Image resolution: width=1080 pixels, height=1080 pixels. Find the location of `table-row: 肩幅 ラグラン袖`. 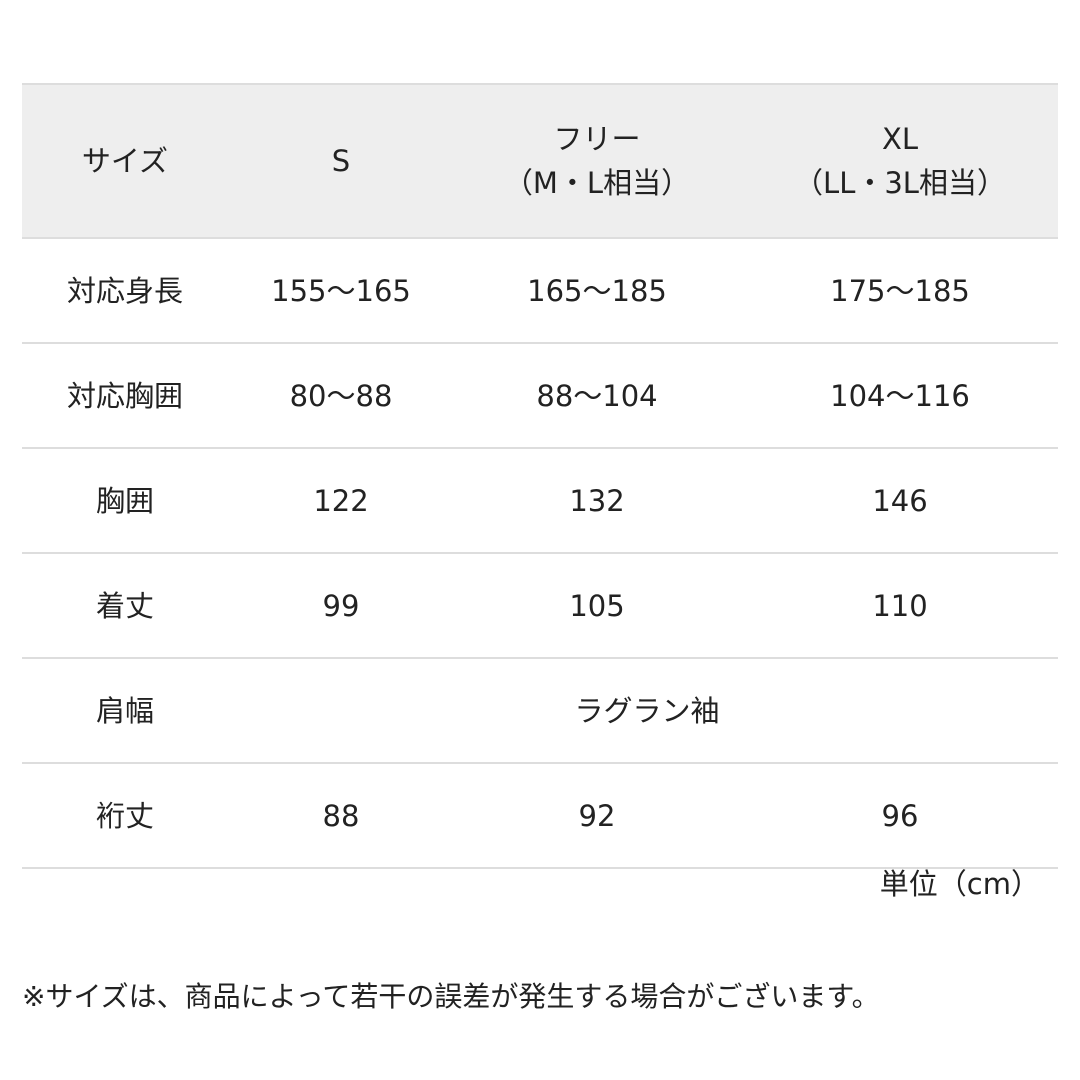

table-row: 肩幅 ラグラン袖 is located at coordinates (540, 711).